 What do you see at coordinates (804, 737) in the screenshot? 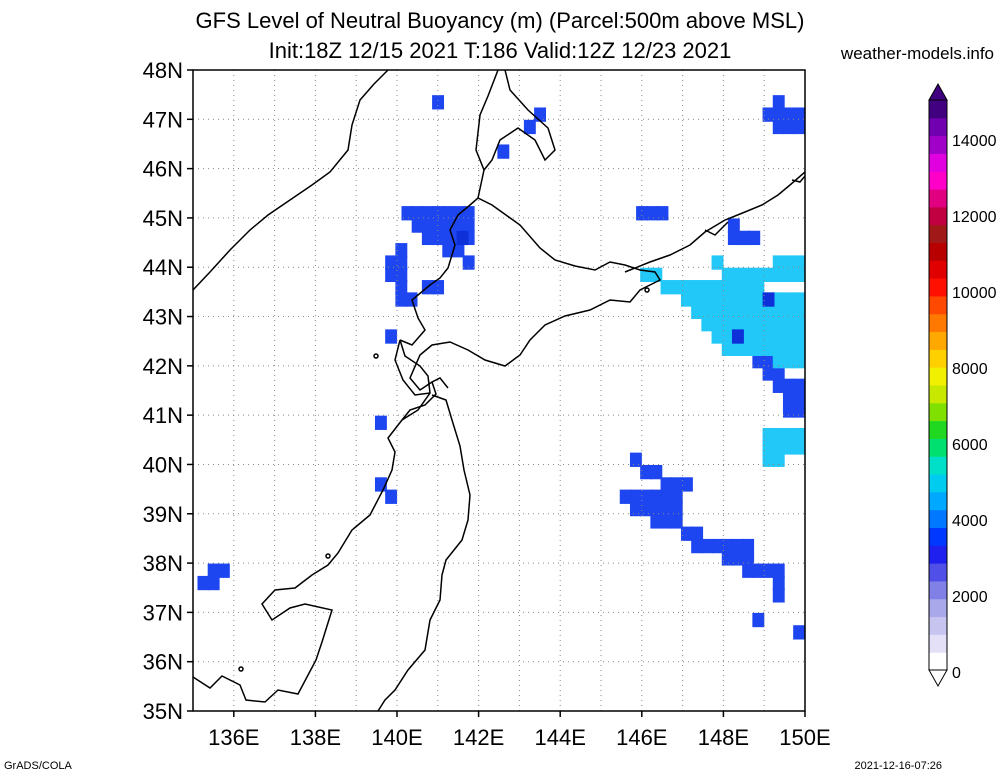
I see `lon-label: 150E` at bounding box center [804, 737].